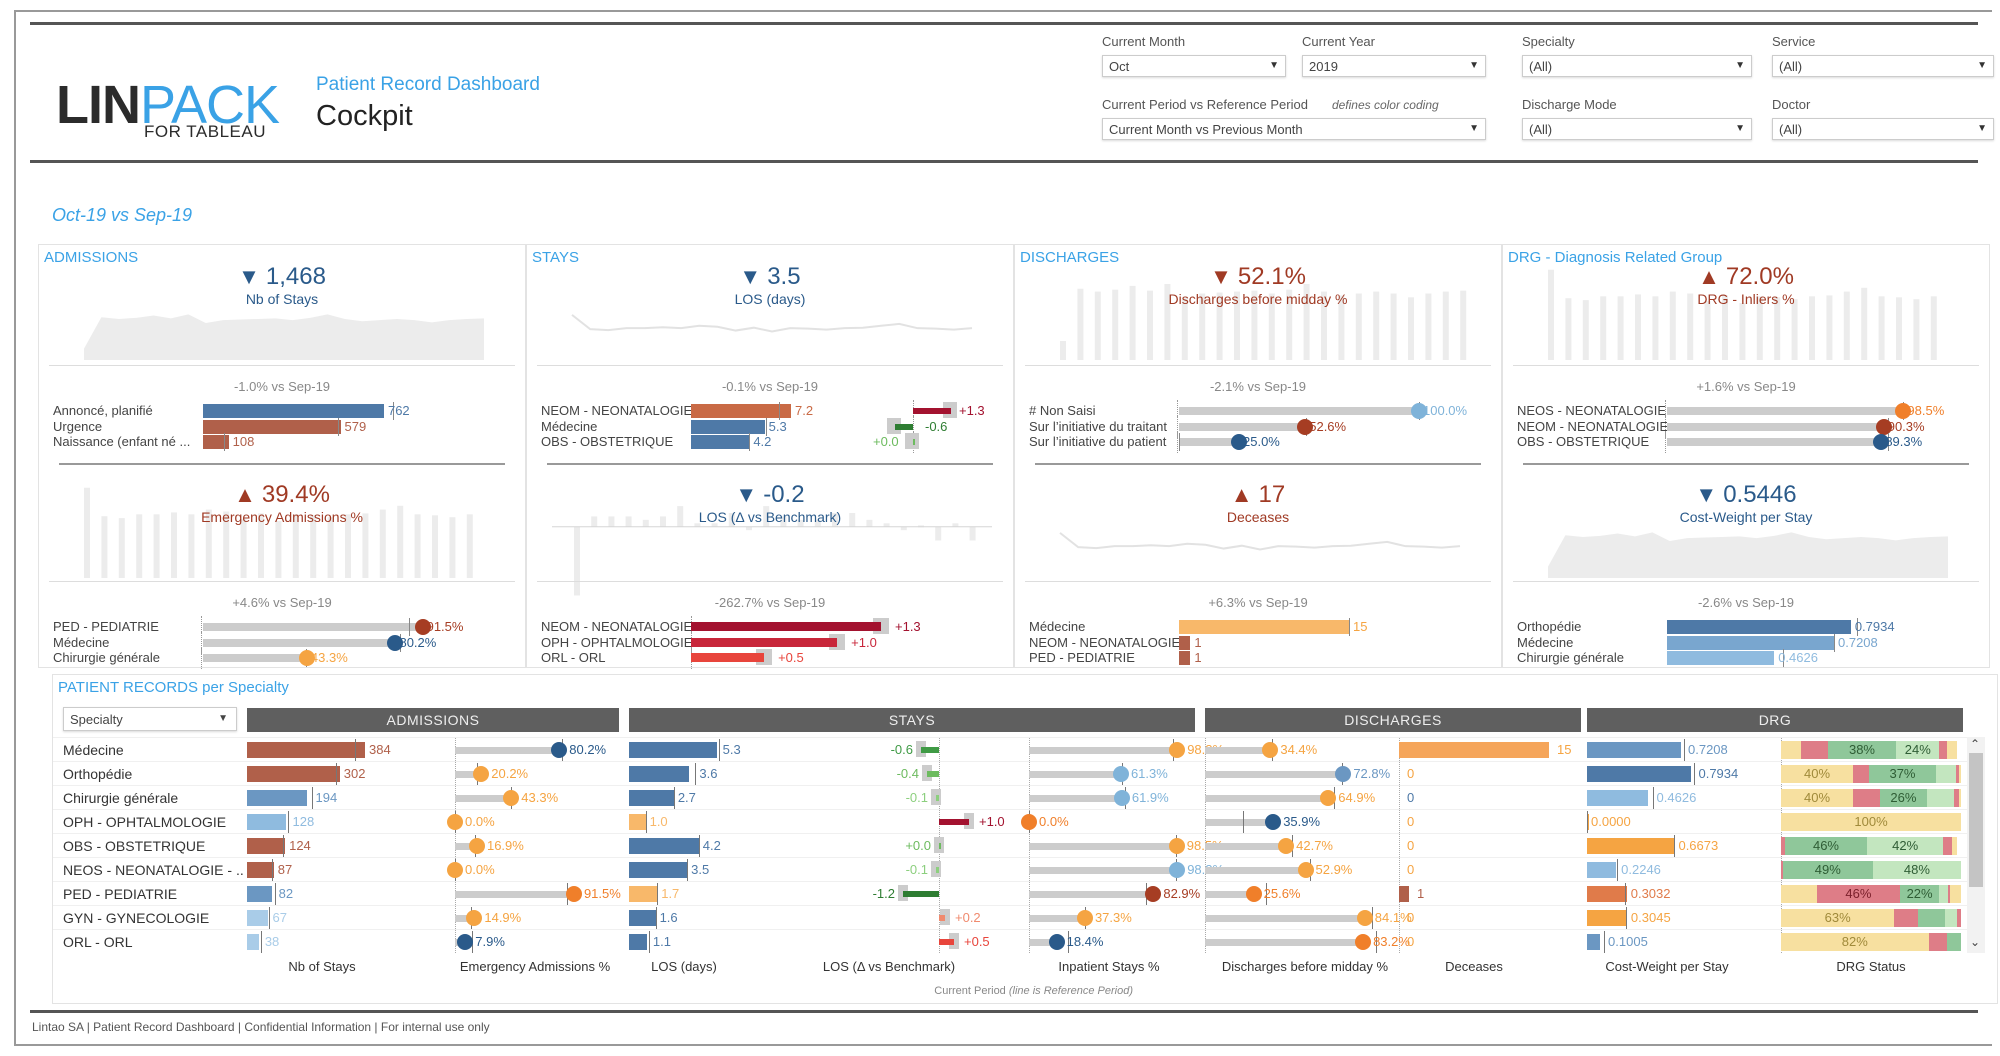  What do you see at coordinates (1394, 66) in the screenshot?
I see `current-year-select: 2019 ▼` at bounding box center [1394, 66].